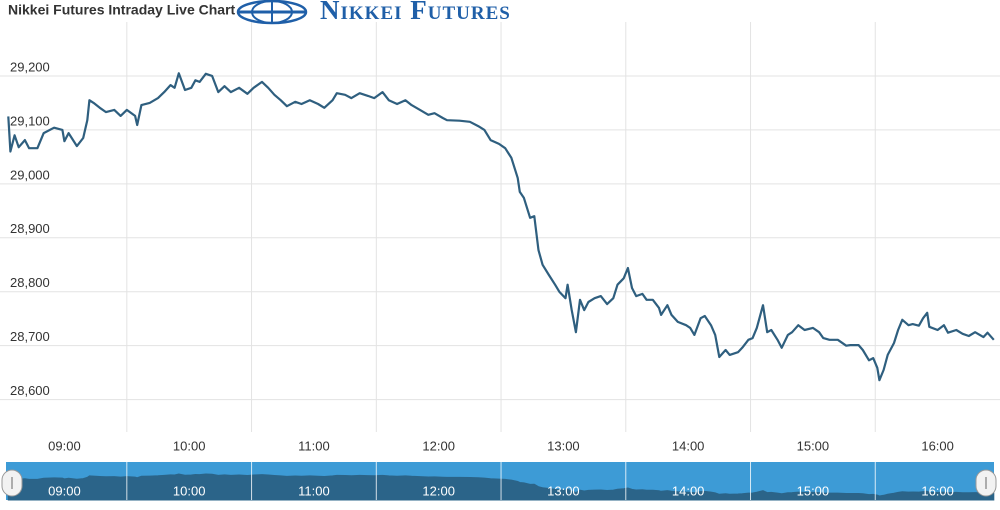 This screenshot has width=1000, height=510. I want to click on y-tick-label: 29,200, so click(30, 66).